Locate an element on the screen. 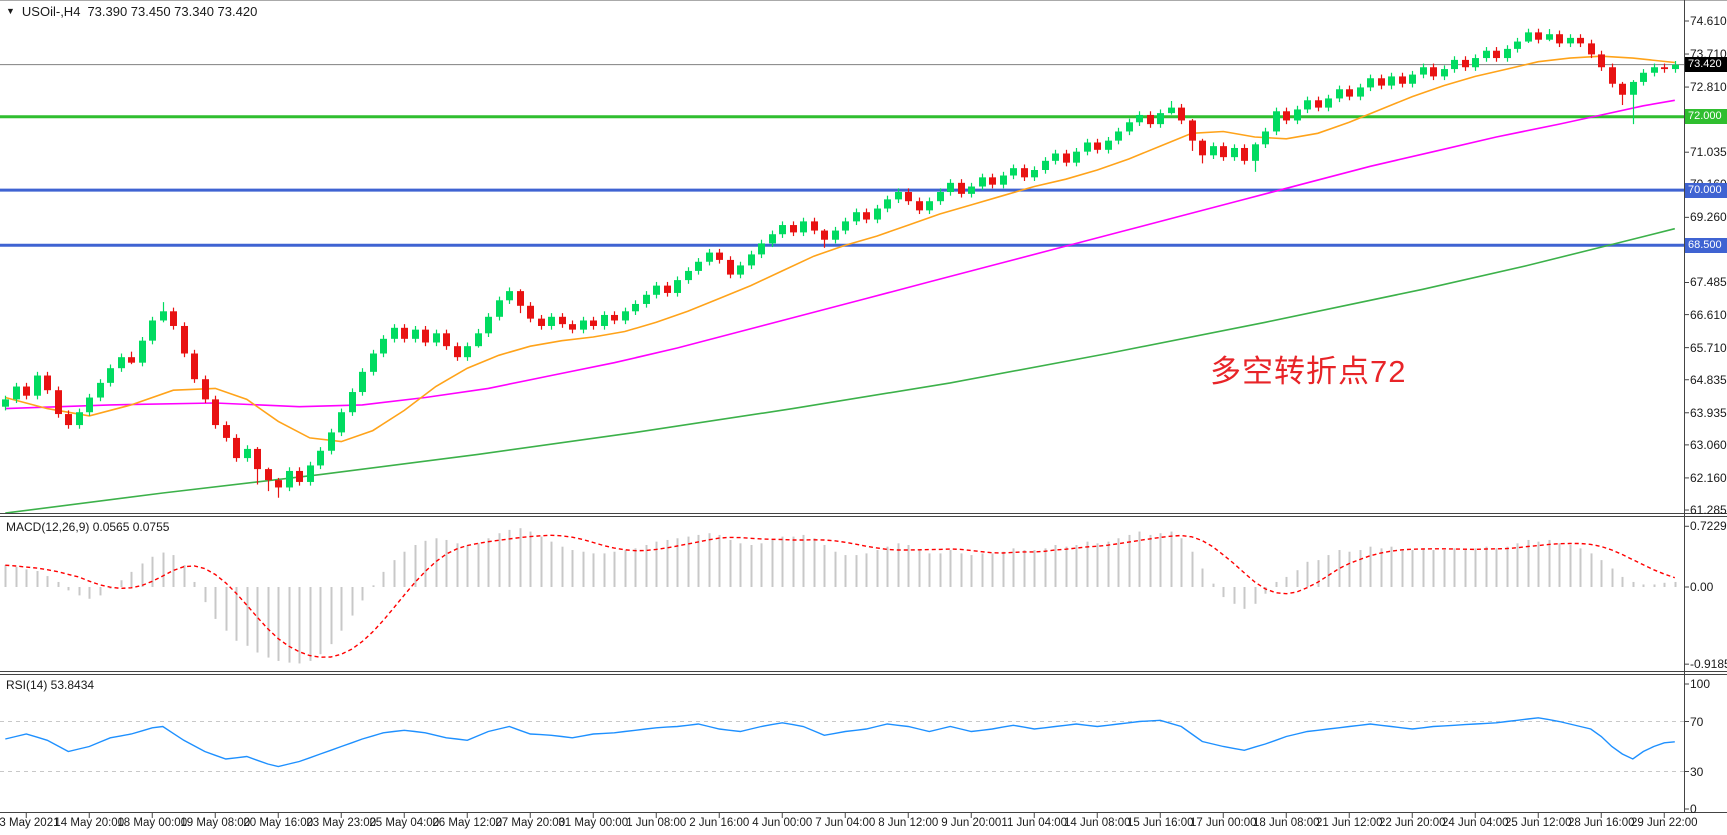 This screenshot has height=835, width=1727. rsi-indicator-label: RSI(14) 53.8434 is located at coordinates (50, 685).